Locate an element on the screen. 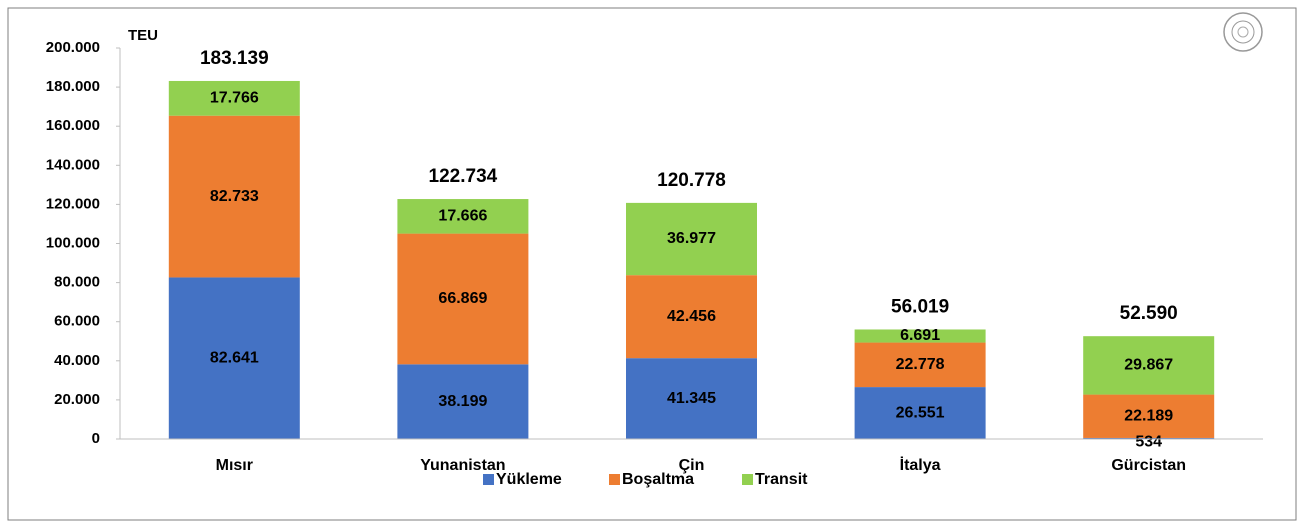 The height and width of the screenshot is (530, 1304). total-label: 56.019 is located at coordinates (920, 306).